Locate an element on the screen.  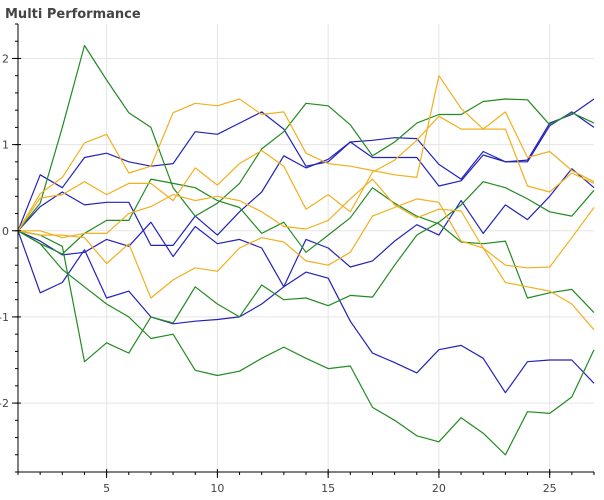
y-tick-label: 2 is located at coordinates (5, 58).